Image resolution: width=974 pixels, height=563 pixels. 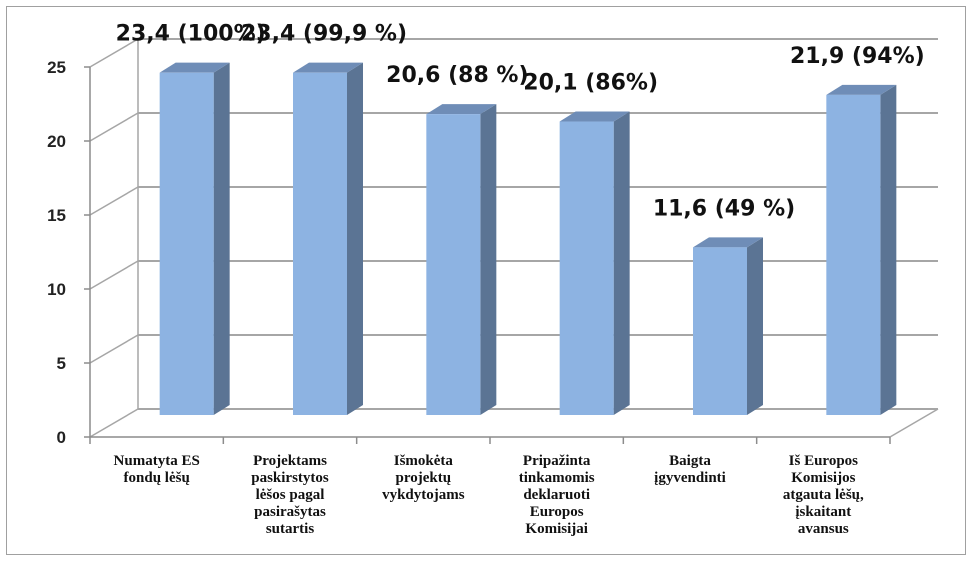 I want to click on y-tick-label: 15, so click(x=56, y=215).